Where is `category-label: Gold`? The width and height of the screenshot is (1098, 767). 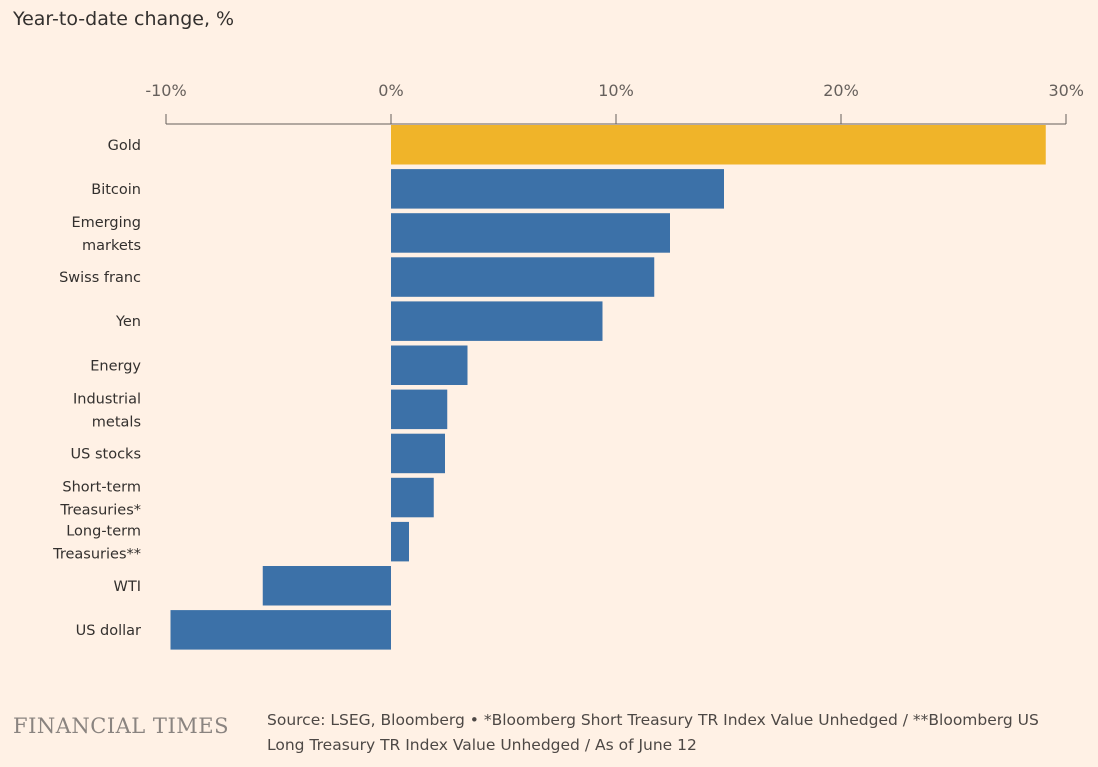
category-label: Gold is located at coordinates (124, 146).